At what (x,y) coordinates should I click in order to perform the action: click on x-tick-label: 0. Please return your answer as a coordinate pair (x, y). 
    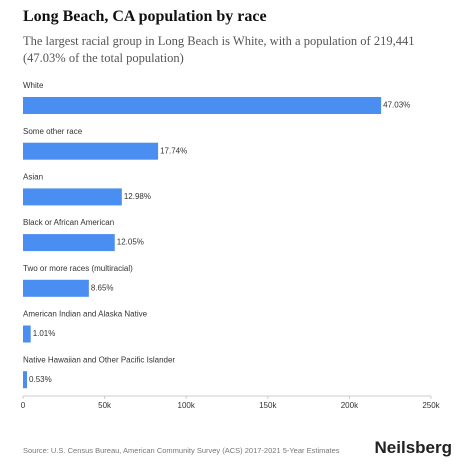
    Looking at the image, I should click on (23, 405).